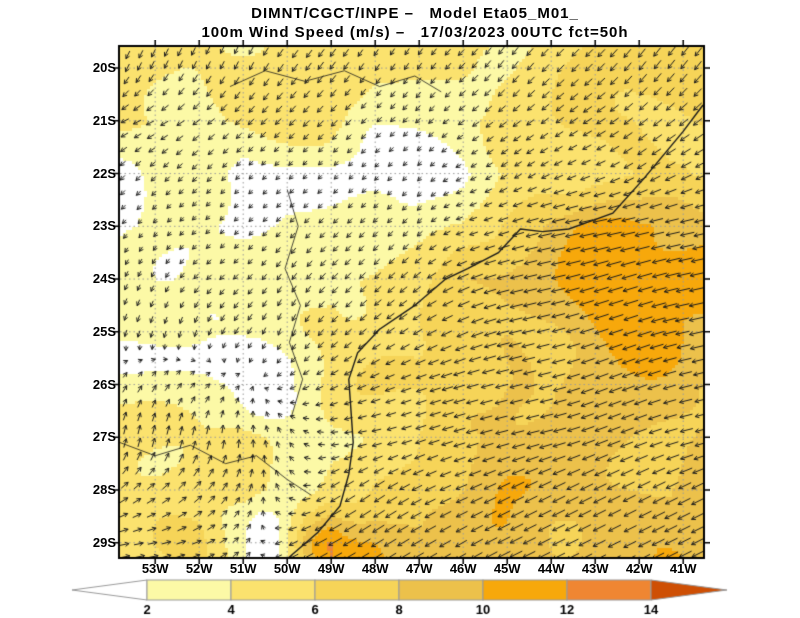 Image resolution: width=800 pixels, height=618 pixels. What do you see at coordinates (410, 597) in the screenshot?
I see `colorbar-canvas` at bounding box center [410, 597].